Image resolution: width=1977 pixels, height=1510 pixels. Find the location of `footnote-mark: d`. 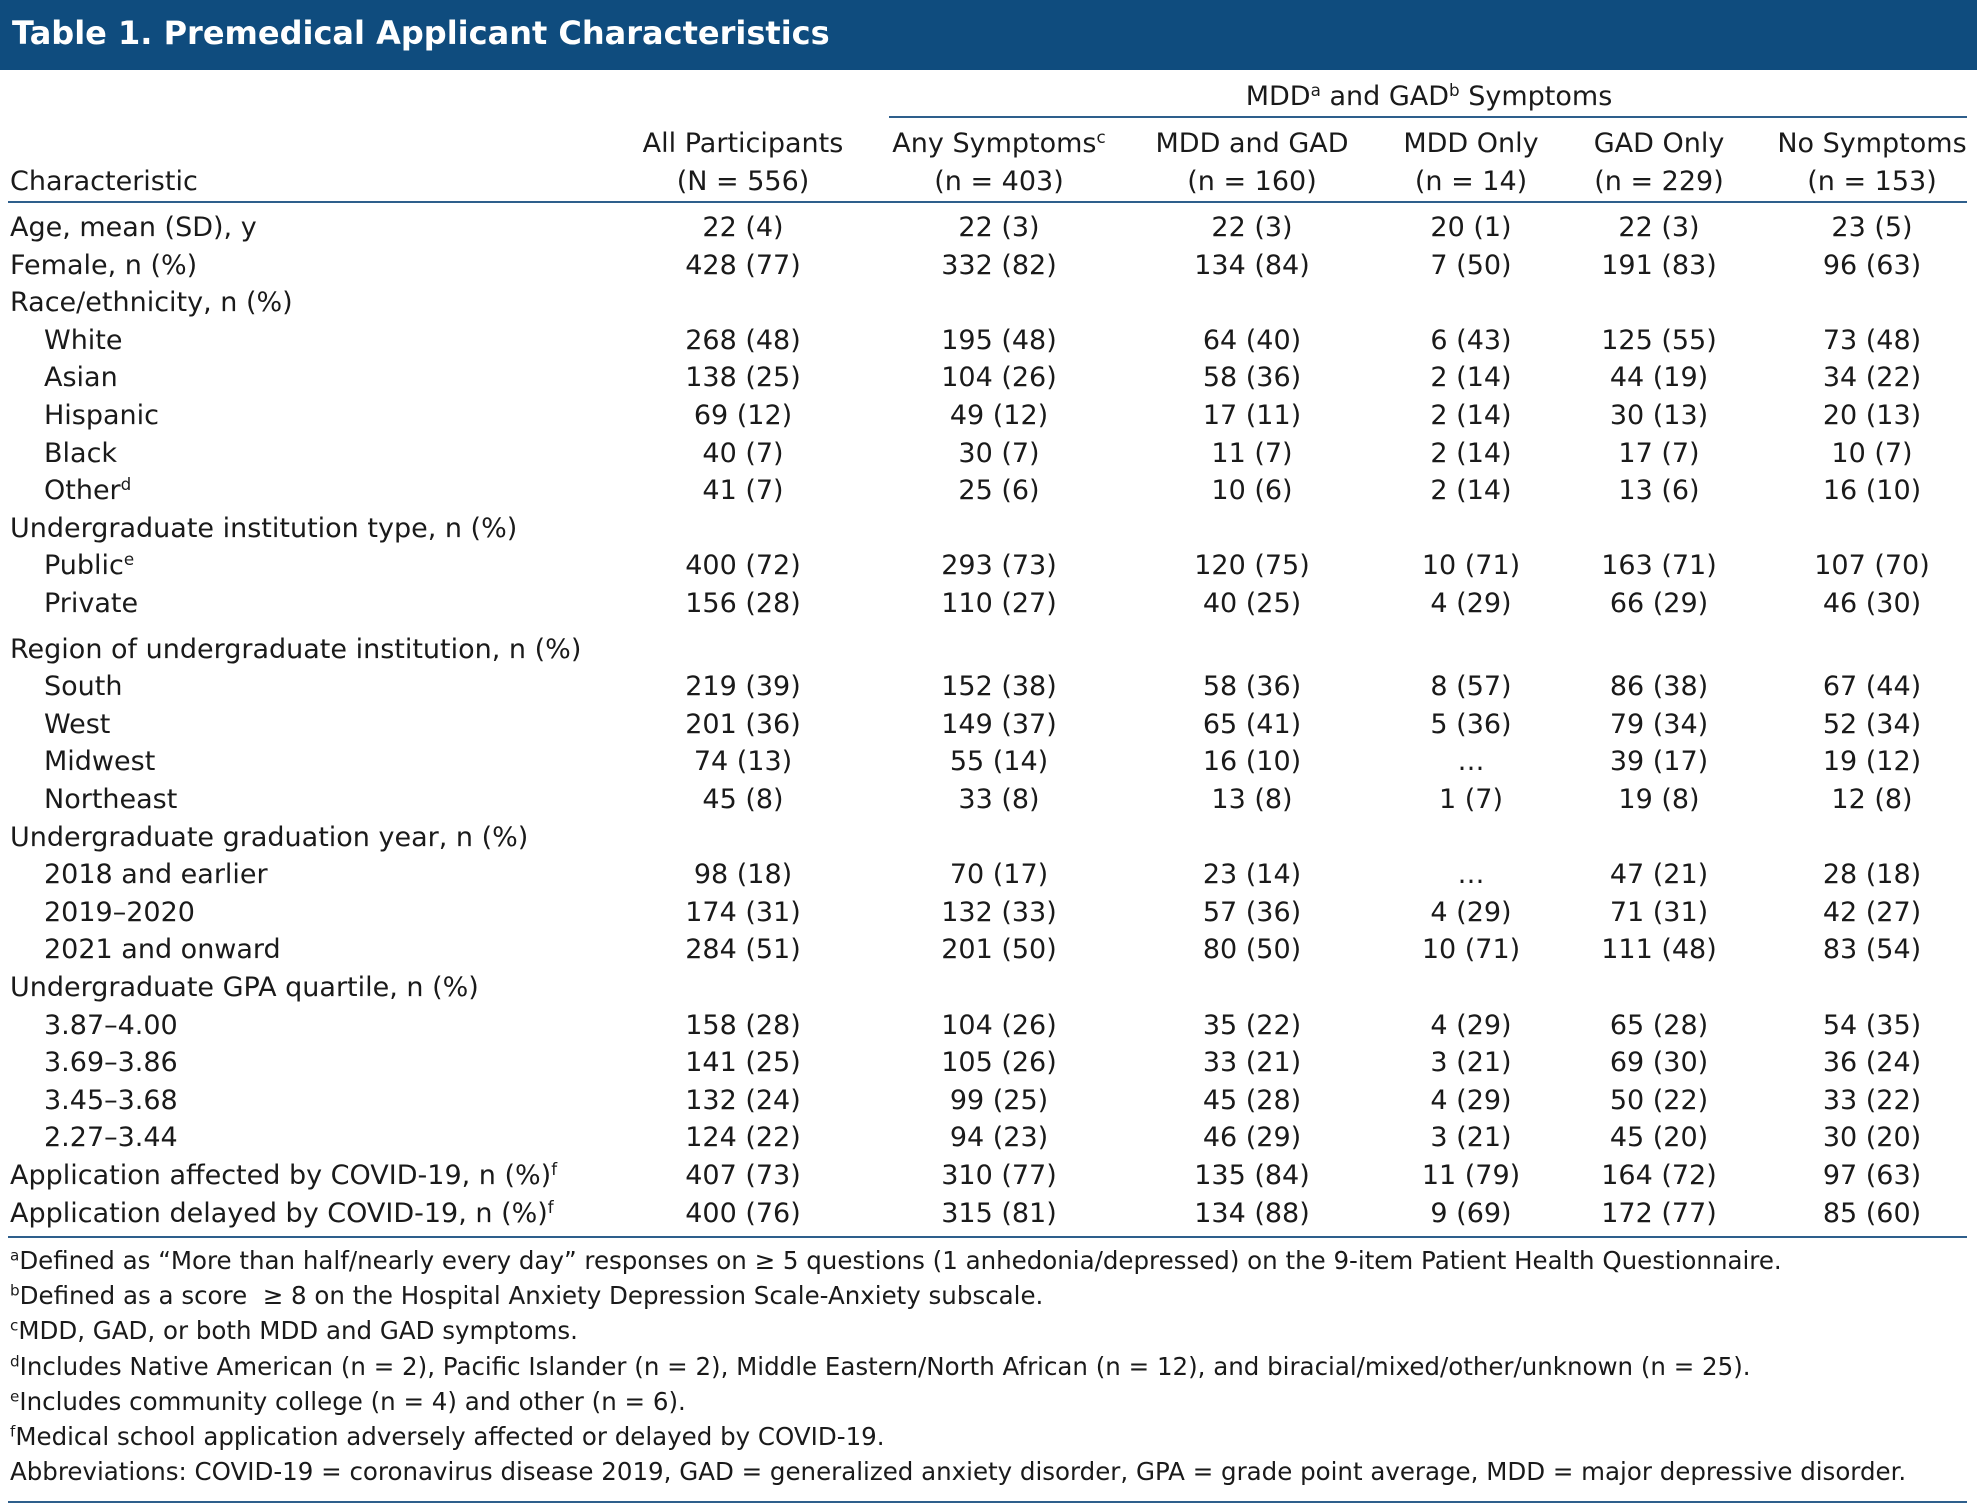

footnote-mark: d is located at coordinates (15, 1361).